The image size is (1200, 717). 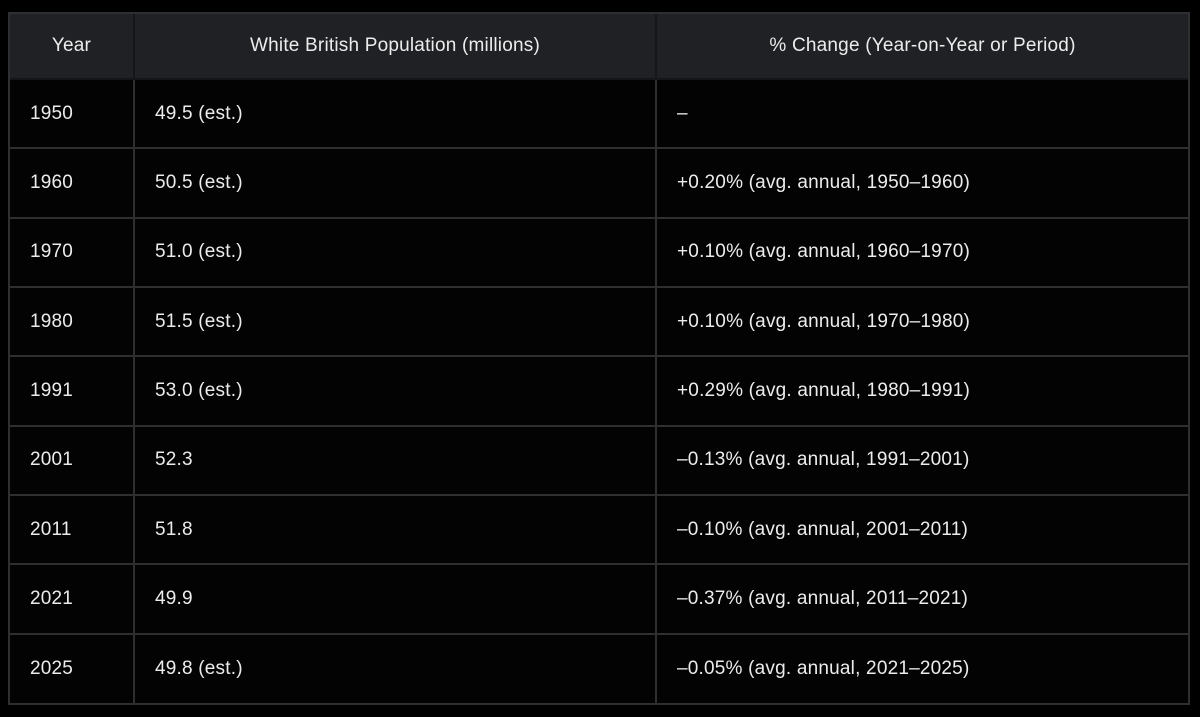 I want to click on table-cell-population: 49.9, so click(x=395, y=599).